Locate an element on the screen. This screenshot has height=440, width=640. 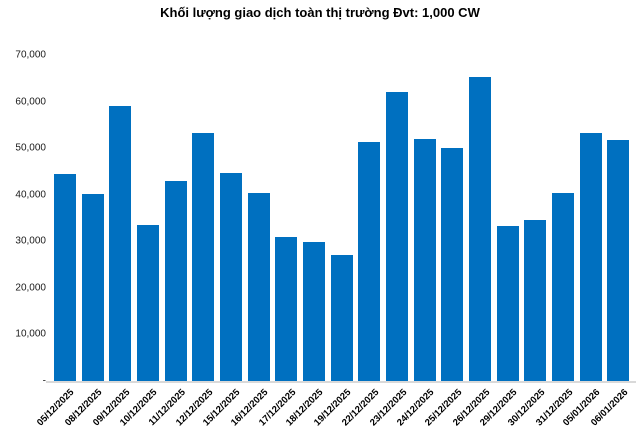
y-tick-label: - is located at coordinates (44, 381).